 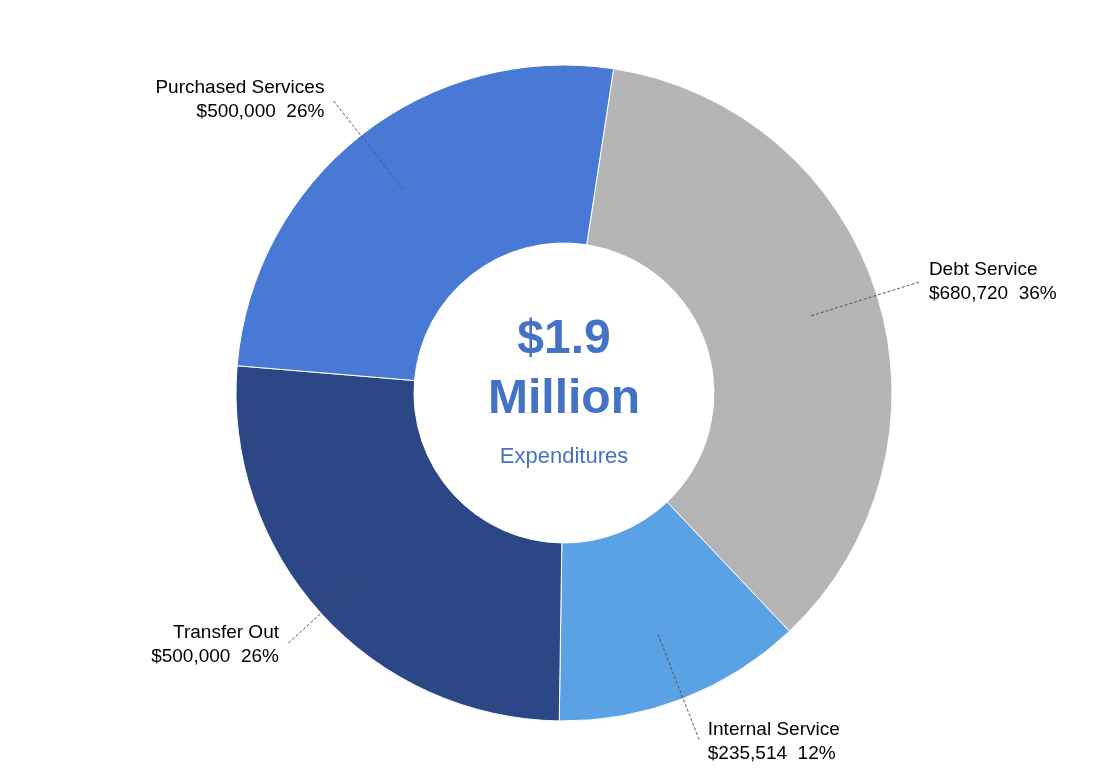 I want to click on data-label: $235,514 12%, so click(x=771, y=753).